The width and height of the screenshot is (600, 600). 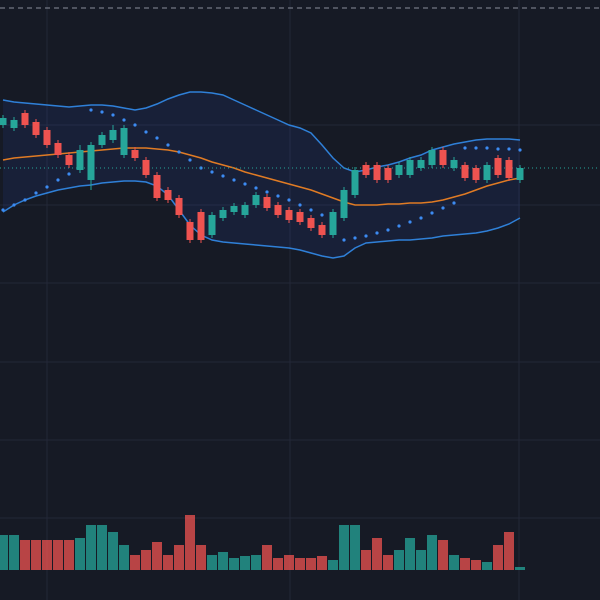 I want to click on lower-band, so click(x=261, y=219).